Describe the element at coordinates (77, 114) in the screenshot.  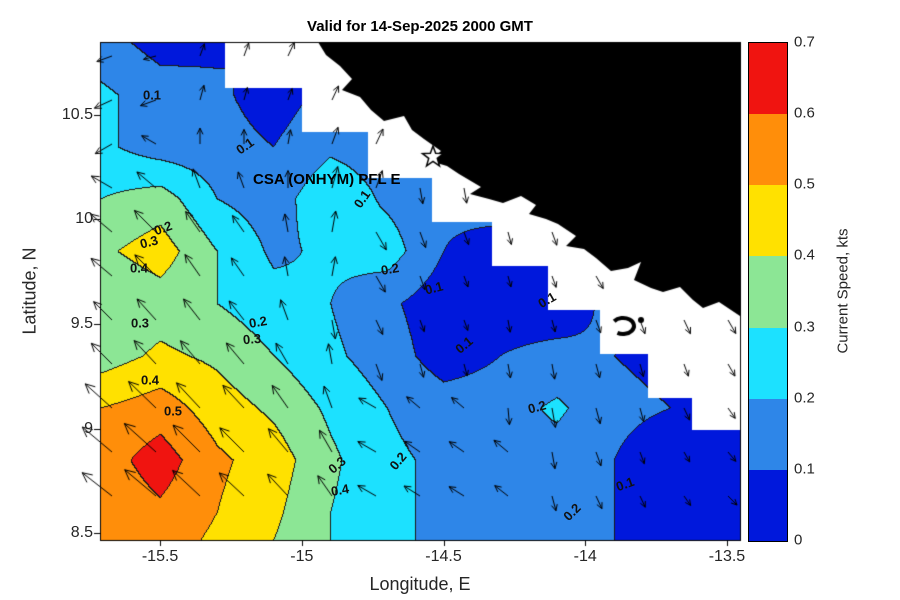
I see `y-tick-label: 10.5` at that location.